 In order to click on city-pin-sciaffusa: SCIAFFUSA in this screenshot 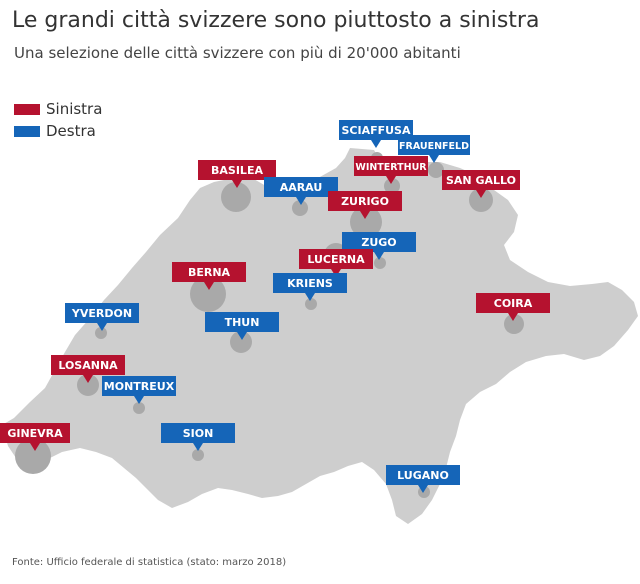, I will do `click(376, 134)`.